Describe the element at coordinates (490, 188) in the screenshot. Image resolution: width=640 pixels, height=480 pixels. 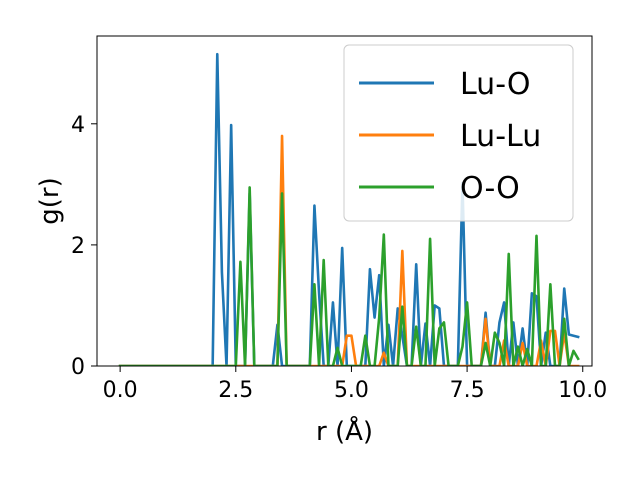
I see `legend-label: O-O` at that location.